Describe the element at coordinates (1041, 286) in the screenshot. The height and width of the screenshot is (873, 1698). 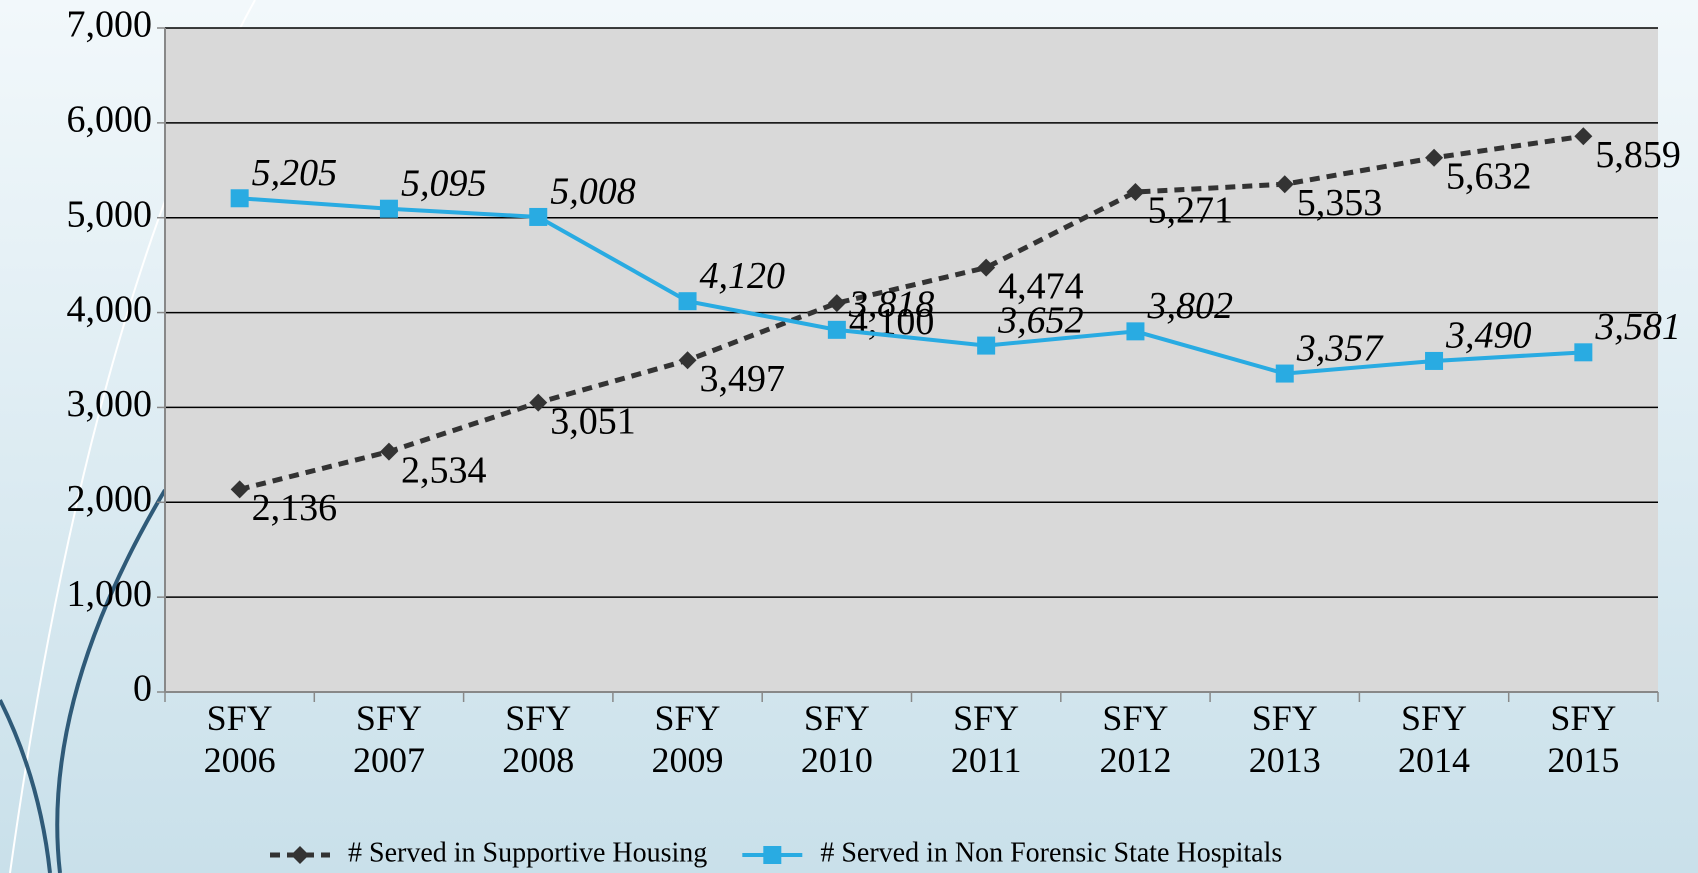
I see `data-label: 4,474` at that location.